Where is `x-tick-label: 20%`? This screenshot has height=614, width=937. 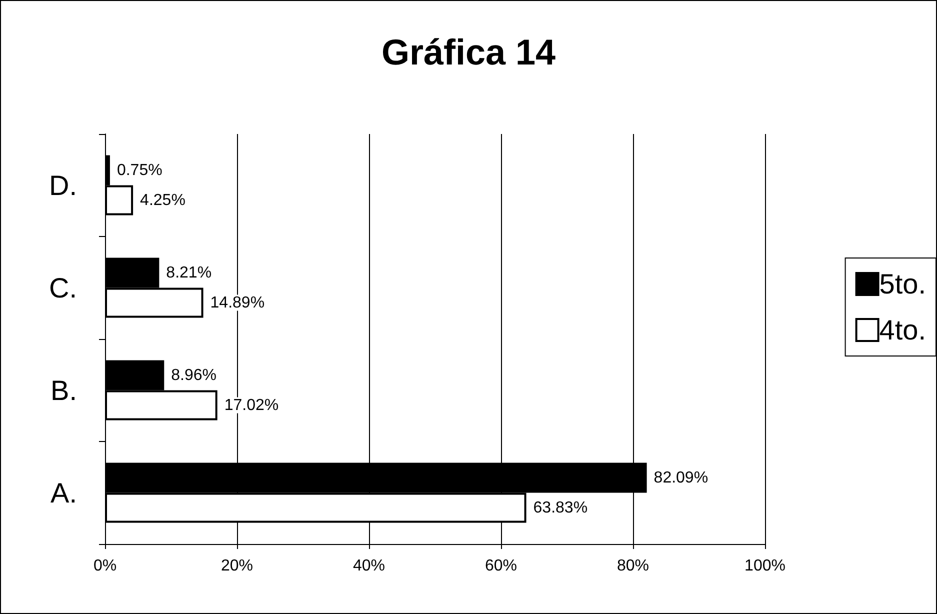 x-tick-label: 20% is located at coordinates (237, 566).